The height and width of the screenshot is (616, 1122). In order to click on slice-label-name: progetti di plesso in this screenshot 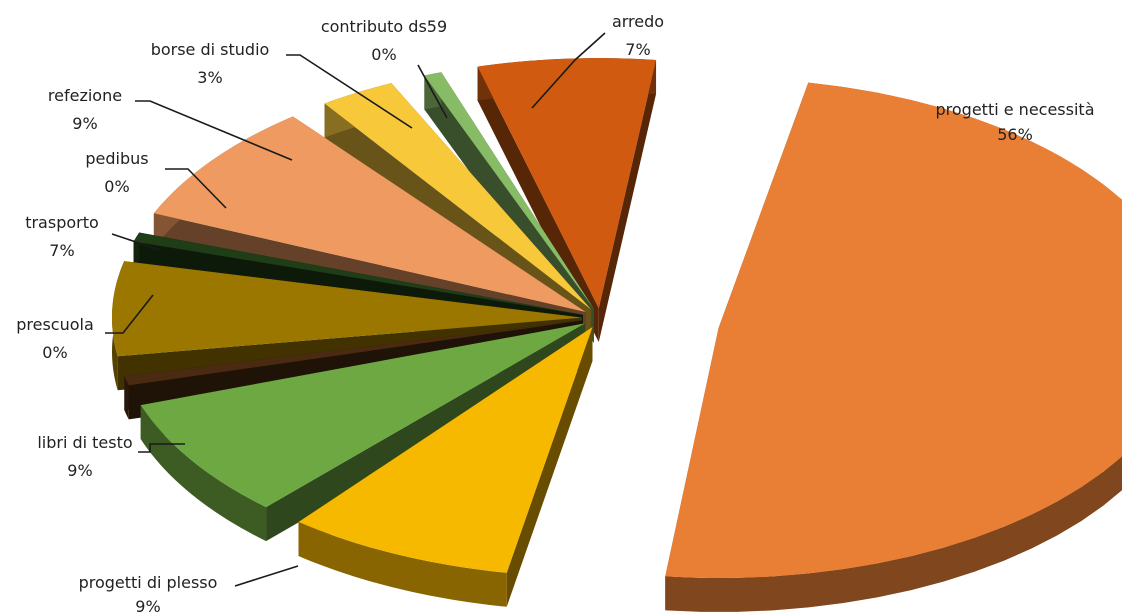, I will do `click(148, 582)`.